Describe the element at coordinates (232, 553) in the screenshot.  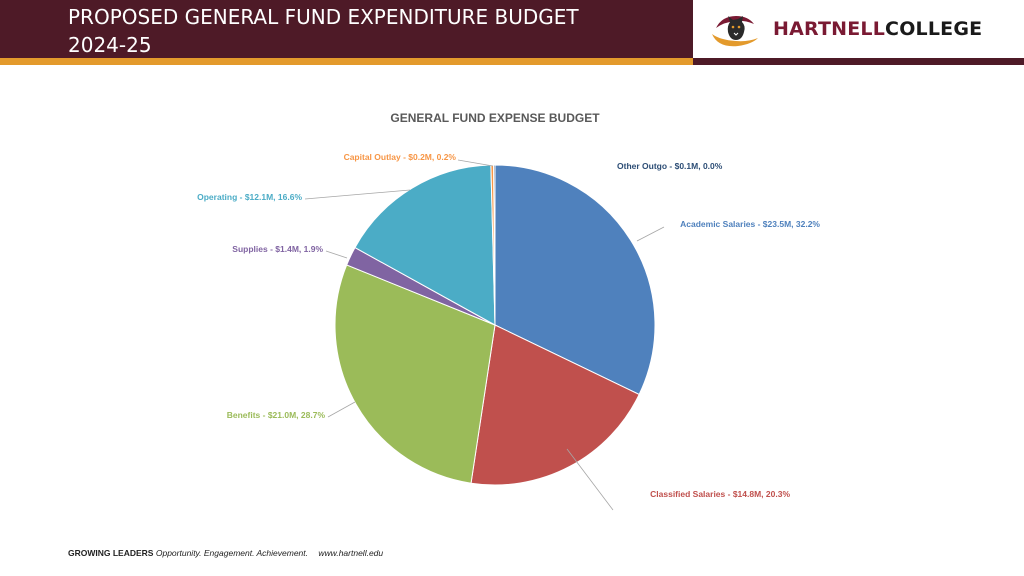
I see `footer-tagline: Opportunity. Engagement. Achievement.` at that location.